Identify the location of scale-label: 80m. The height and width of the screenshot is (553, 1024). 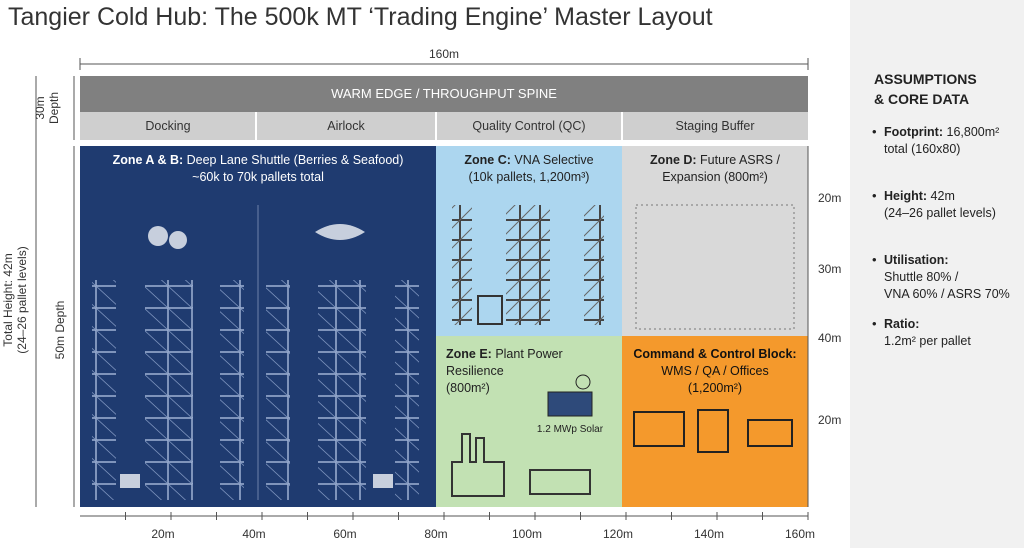
(435, 534).